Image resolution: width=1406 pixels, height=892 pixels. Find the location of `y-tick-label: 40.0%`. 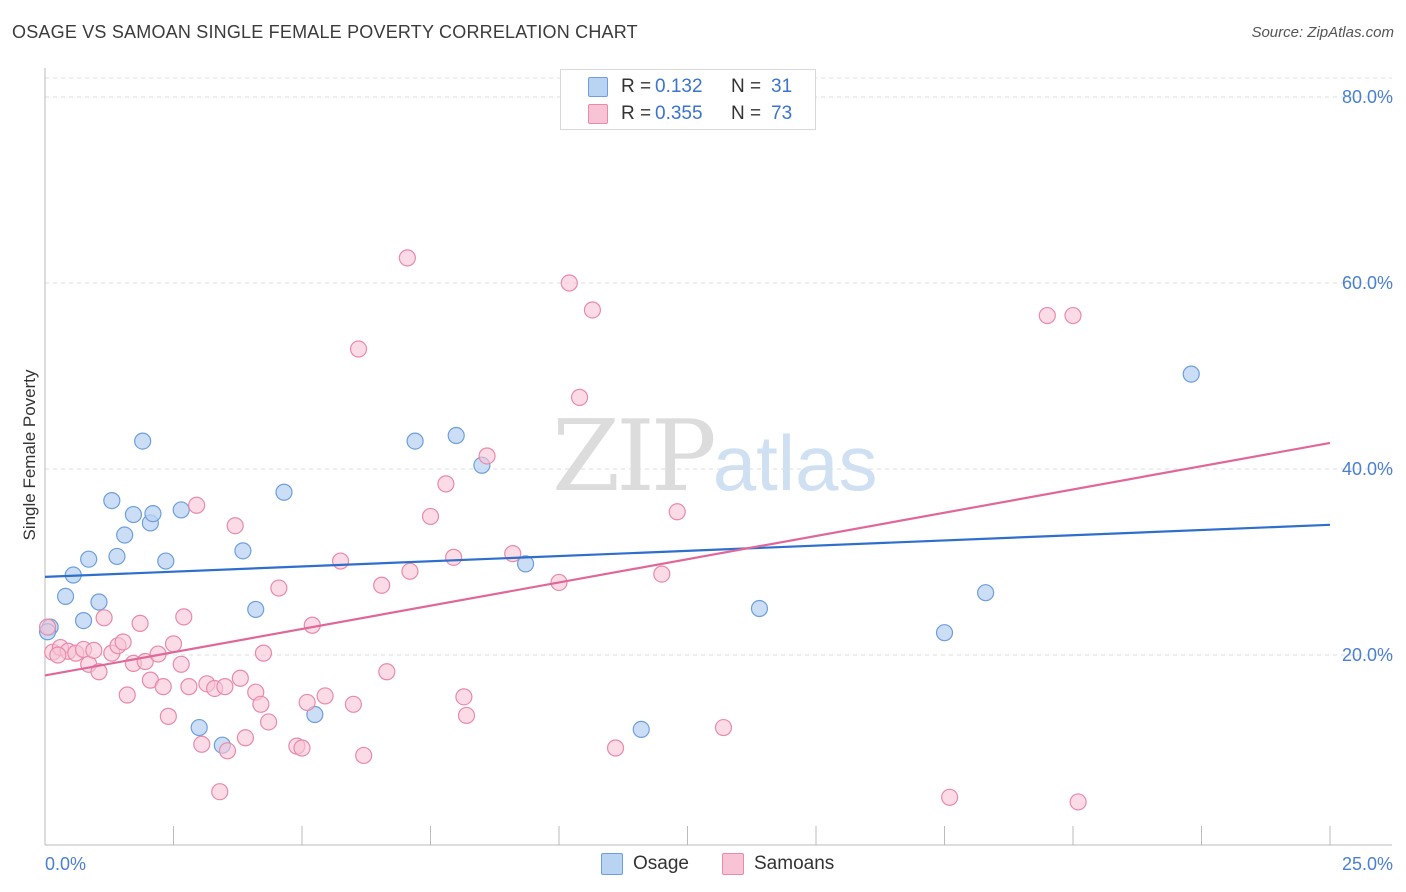

y-tick-label: 40.0% is located at coordinates (1367, 469).